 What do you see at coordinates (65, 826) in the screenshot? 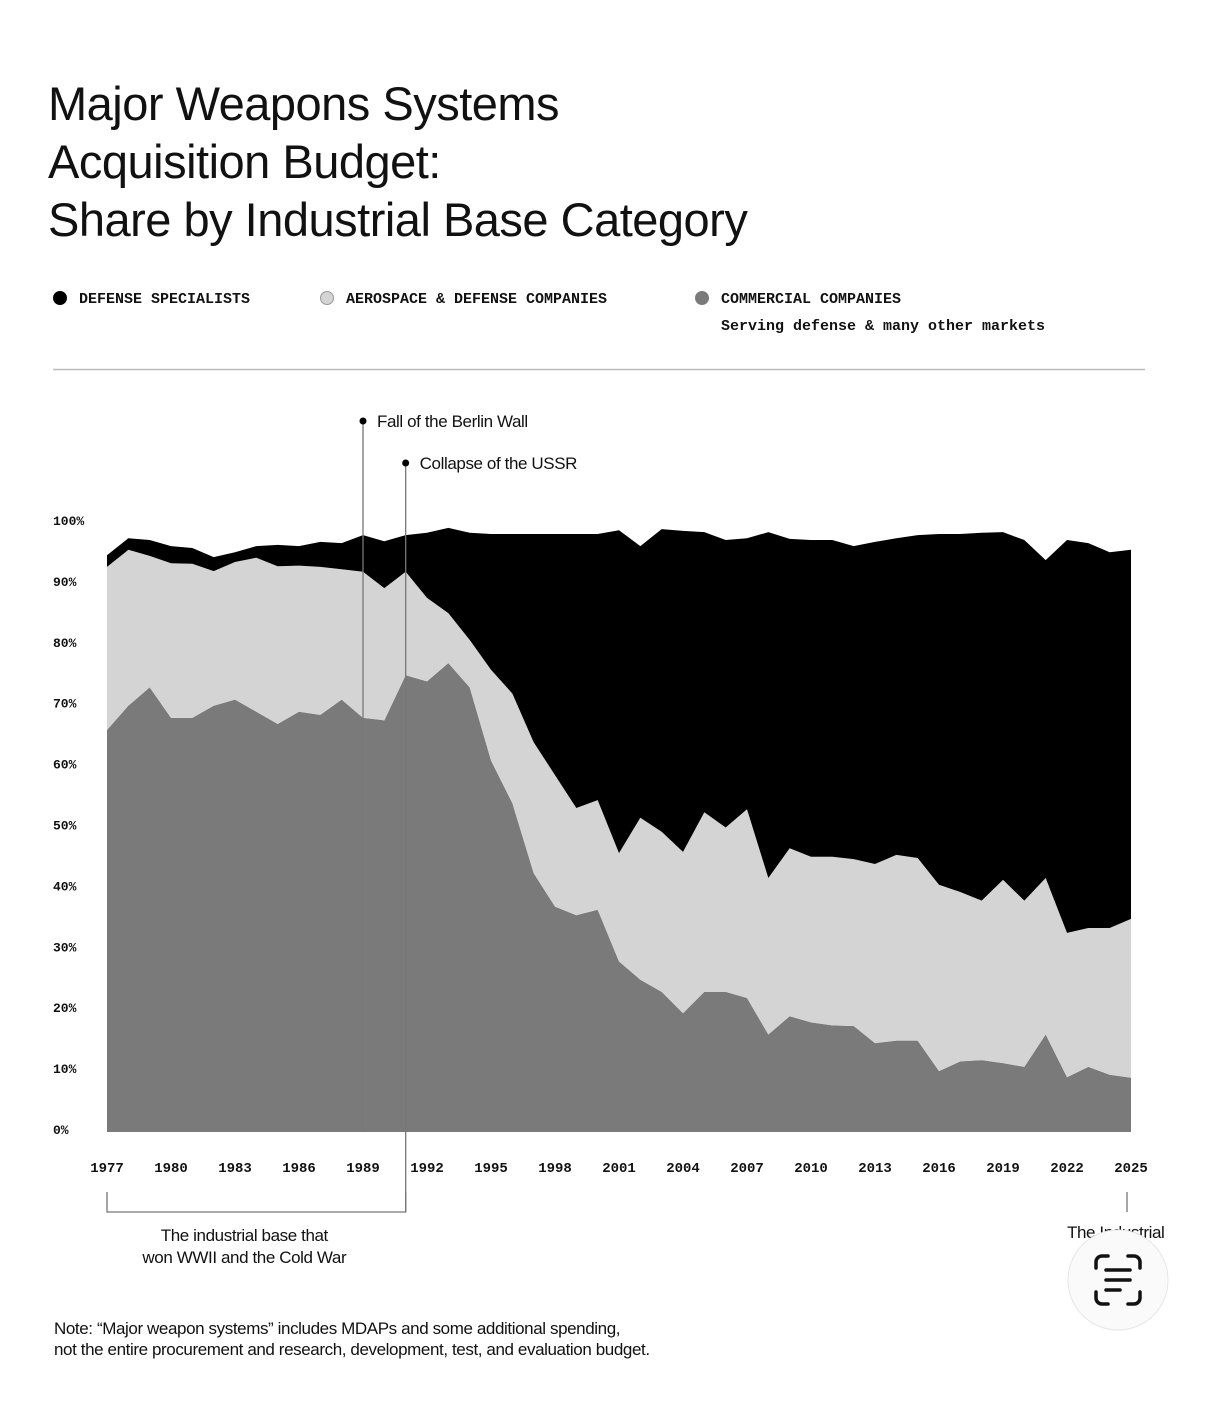
I see `y-tick-label: 50%` at bounding box center [65, 826].